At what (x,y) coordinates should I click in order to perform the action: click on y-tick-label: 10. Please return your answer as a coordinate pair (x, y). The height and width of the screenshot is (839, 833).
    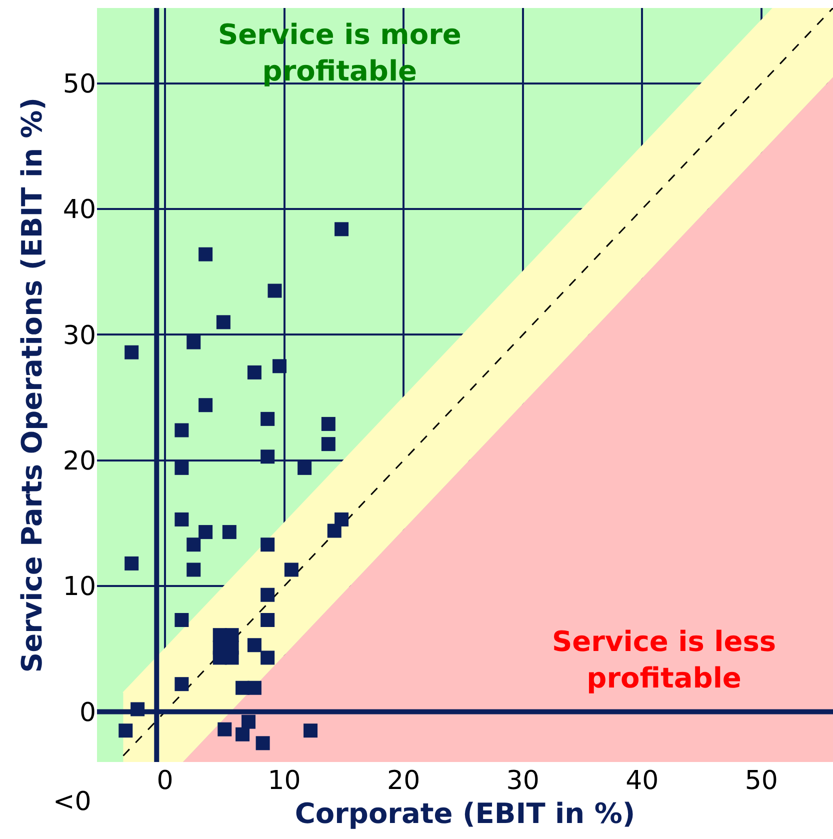
    Looking at the image, I should click on (79, 587).